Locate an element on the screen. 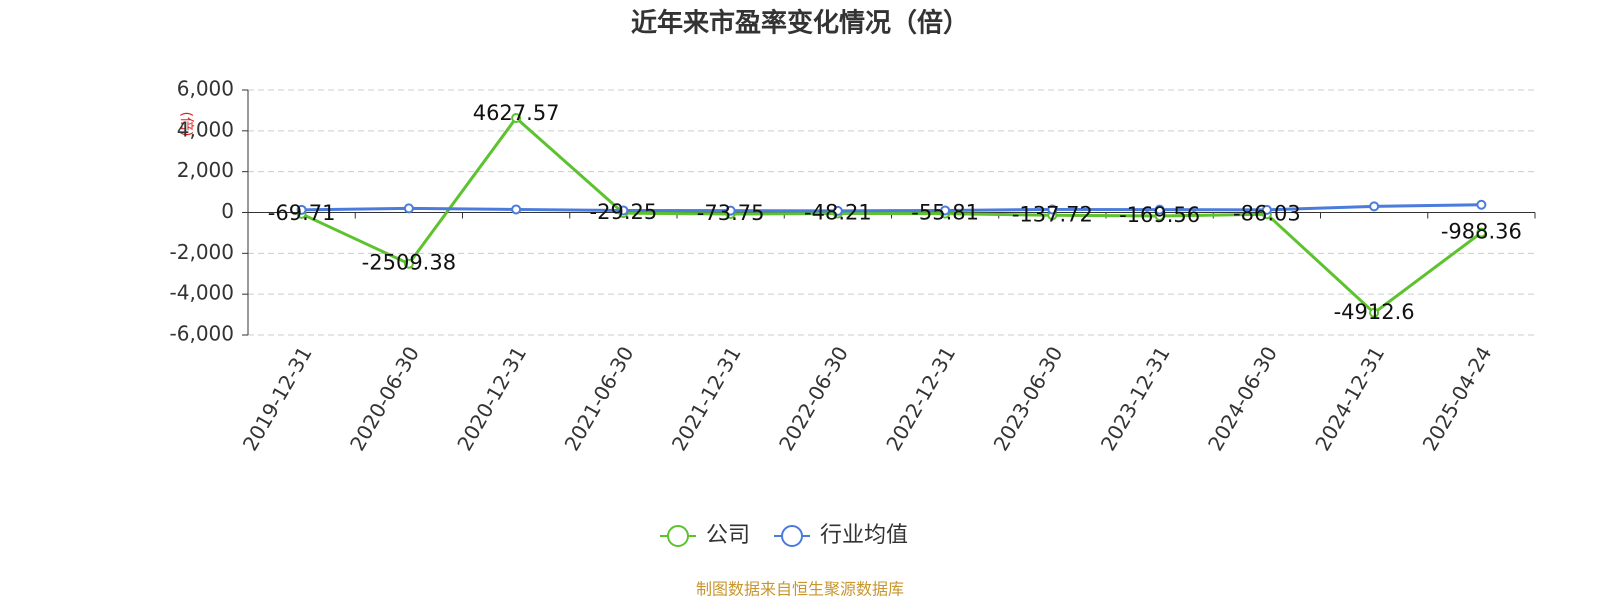  y-tick-label: -6,000 is located at coordinates (202, 334).